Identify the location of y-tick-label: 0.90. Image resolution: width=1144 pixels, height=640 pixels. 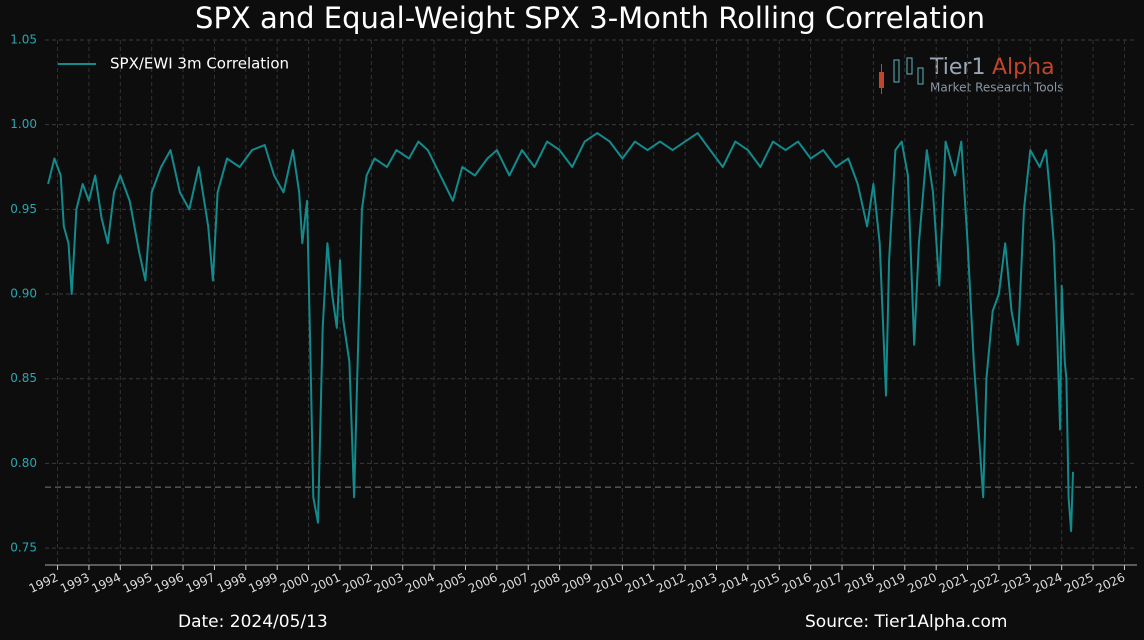
(23, 294).